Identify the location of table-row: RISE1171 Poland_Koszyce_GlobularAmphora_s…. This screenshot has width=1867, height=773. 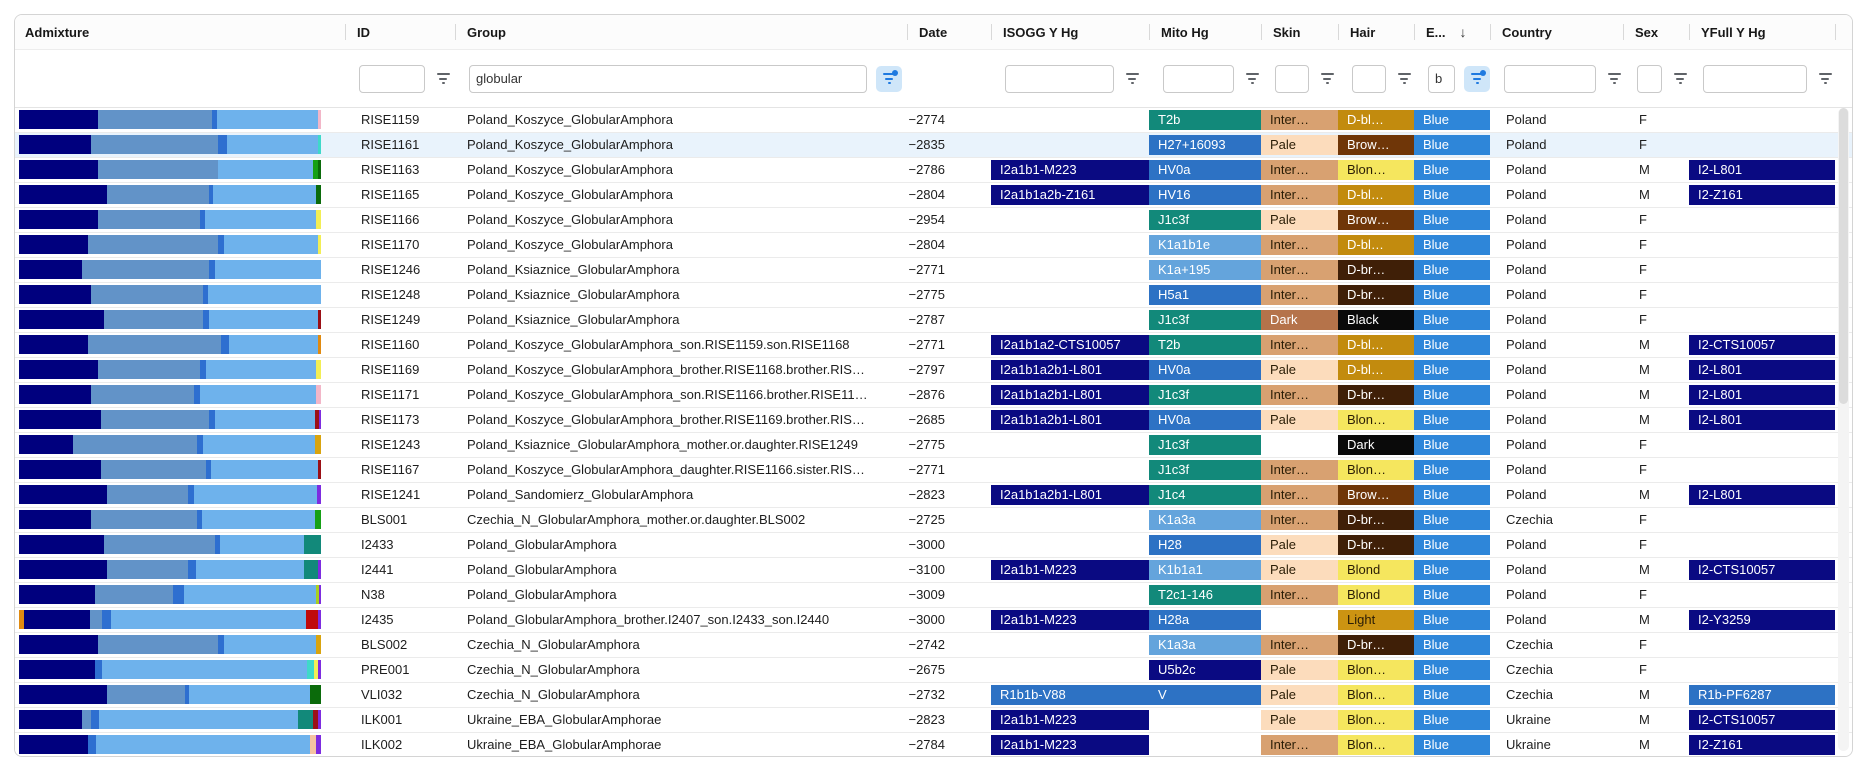
(933, 395).